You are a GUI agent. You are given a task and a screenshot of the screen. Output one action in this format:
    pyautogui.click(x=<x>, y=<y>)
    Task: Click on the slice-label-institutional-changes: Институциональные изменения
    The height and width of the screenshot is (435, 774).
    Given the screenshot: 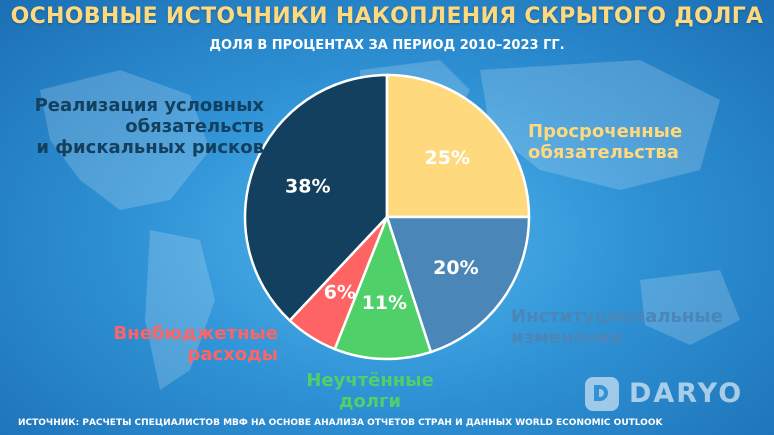 What is the action you would take?
    pyautogui.click(x=617, y=327)
    